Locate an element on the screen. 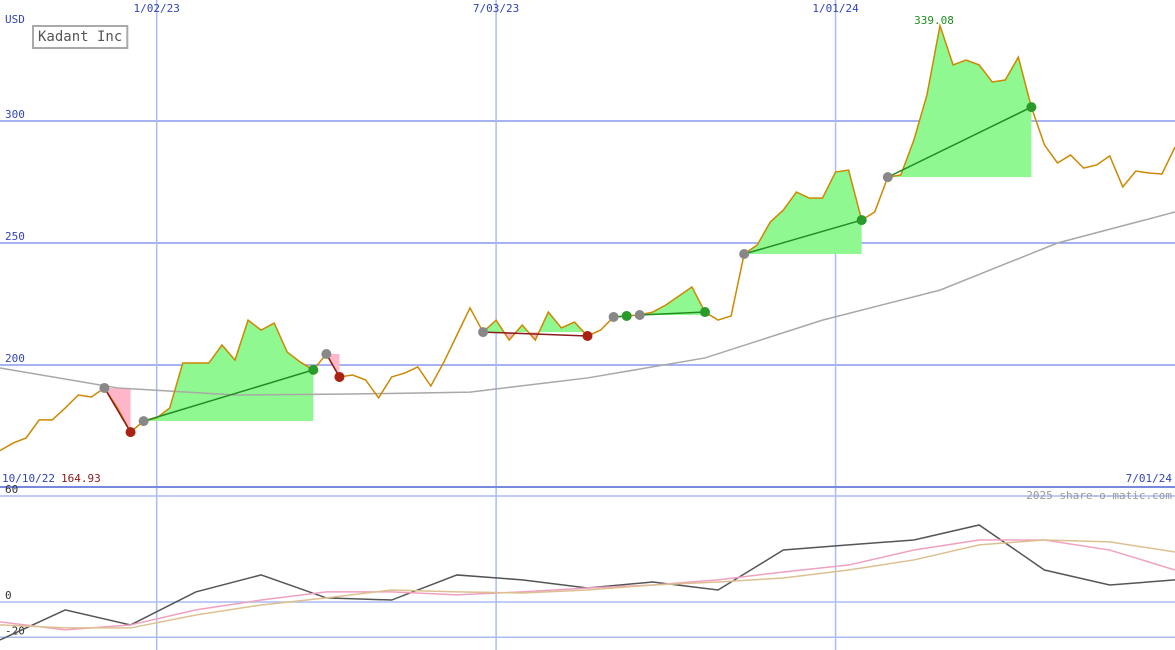 Image resolution: width=1175 pixels, height=650 pixels. x-tick-label: 1/01/24 is located at coordinates (835, 8).